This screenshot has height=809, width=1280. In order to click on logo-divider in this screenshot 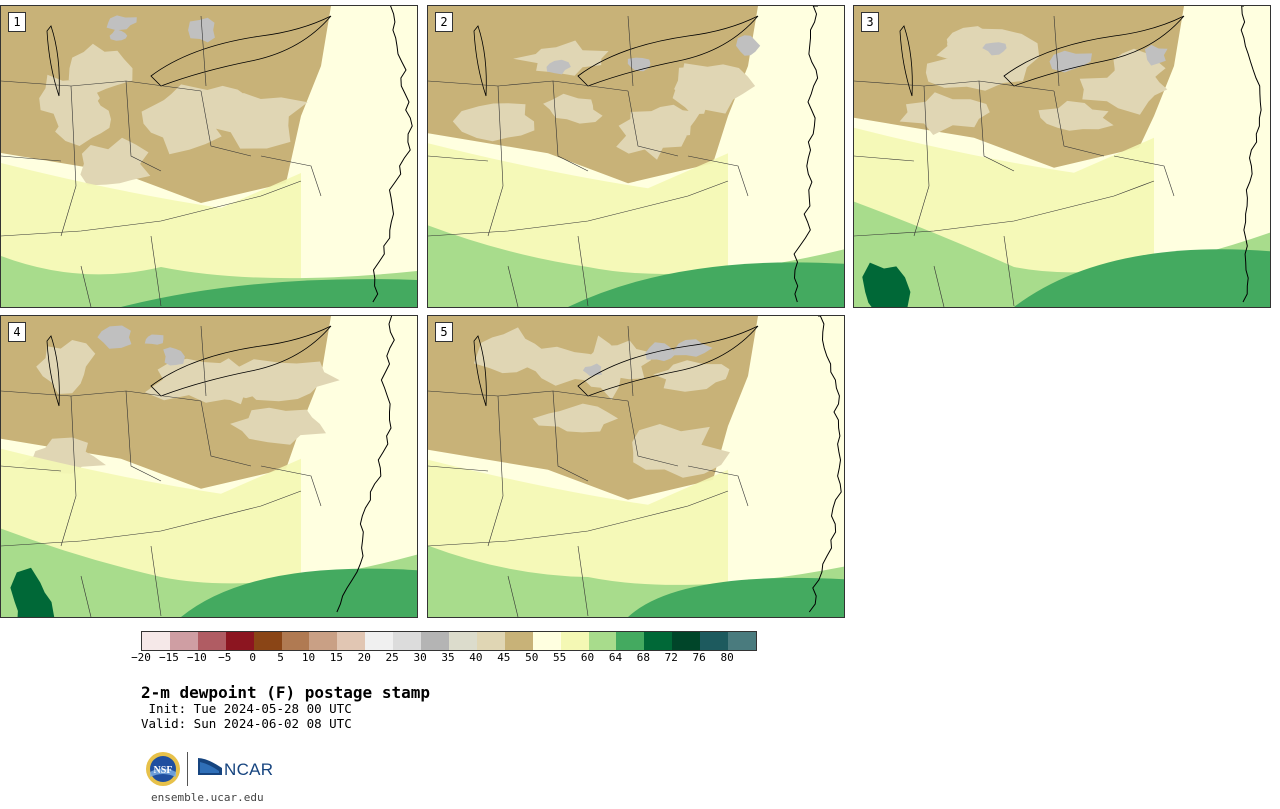, I will do `click(187, 769)`.